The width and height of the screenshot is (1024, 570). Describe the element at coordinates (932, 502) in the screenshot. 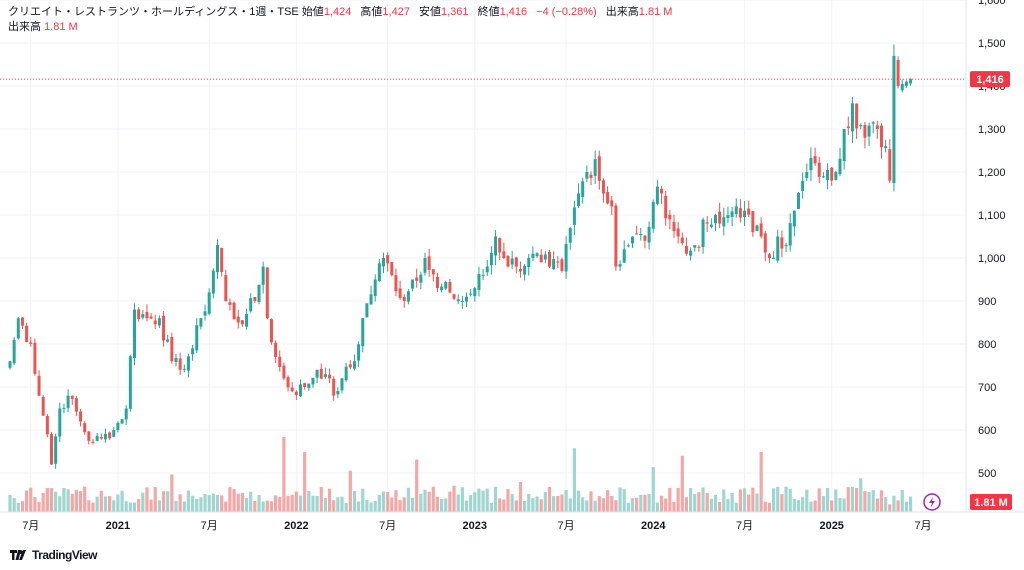

I see `lightning-icon` at that location.